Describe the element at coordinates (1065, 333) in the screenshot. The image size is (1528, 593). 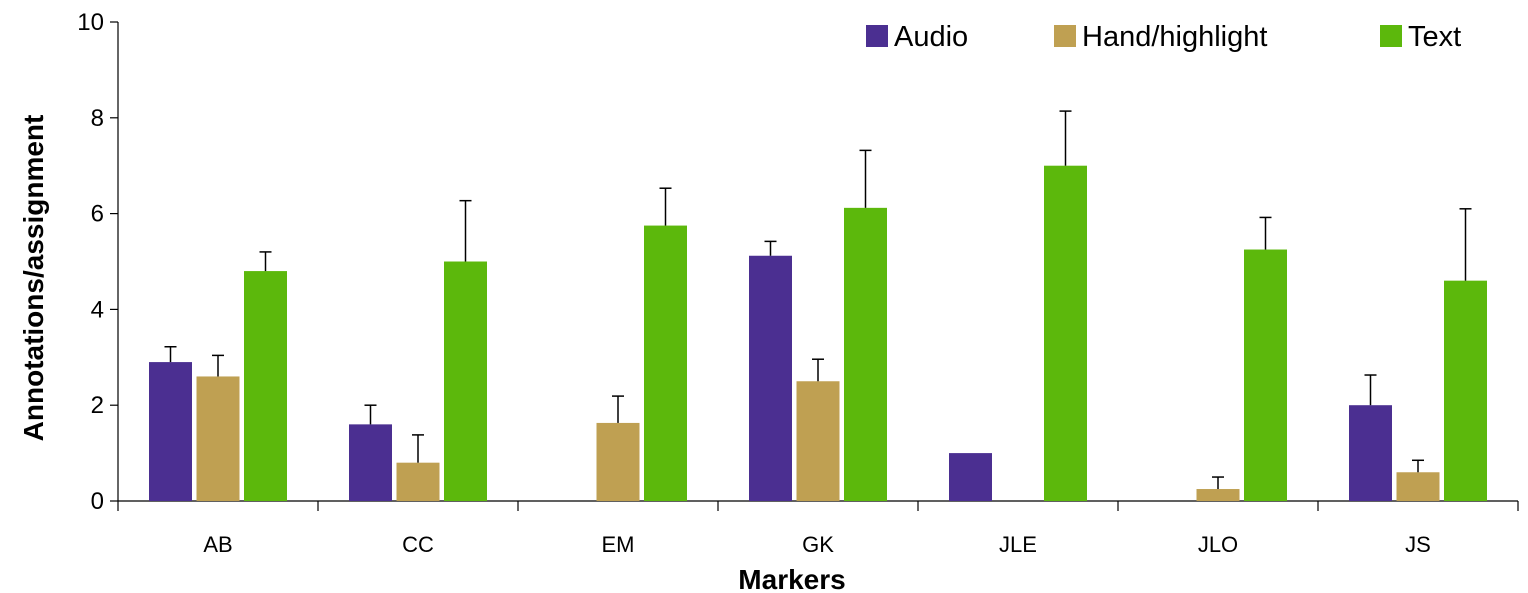
I see `bar-text-jle` at that location.